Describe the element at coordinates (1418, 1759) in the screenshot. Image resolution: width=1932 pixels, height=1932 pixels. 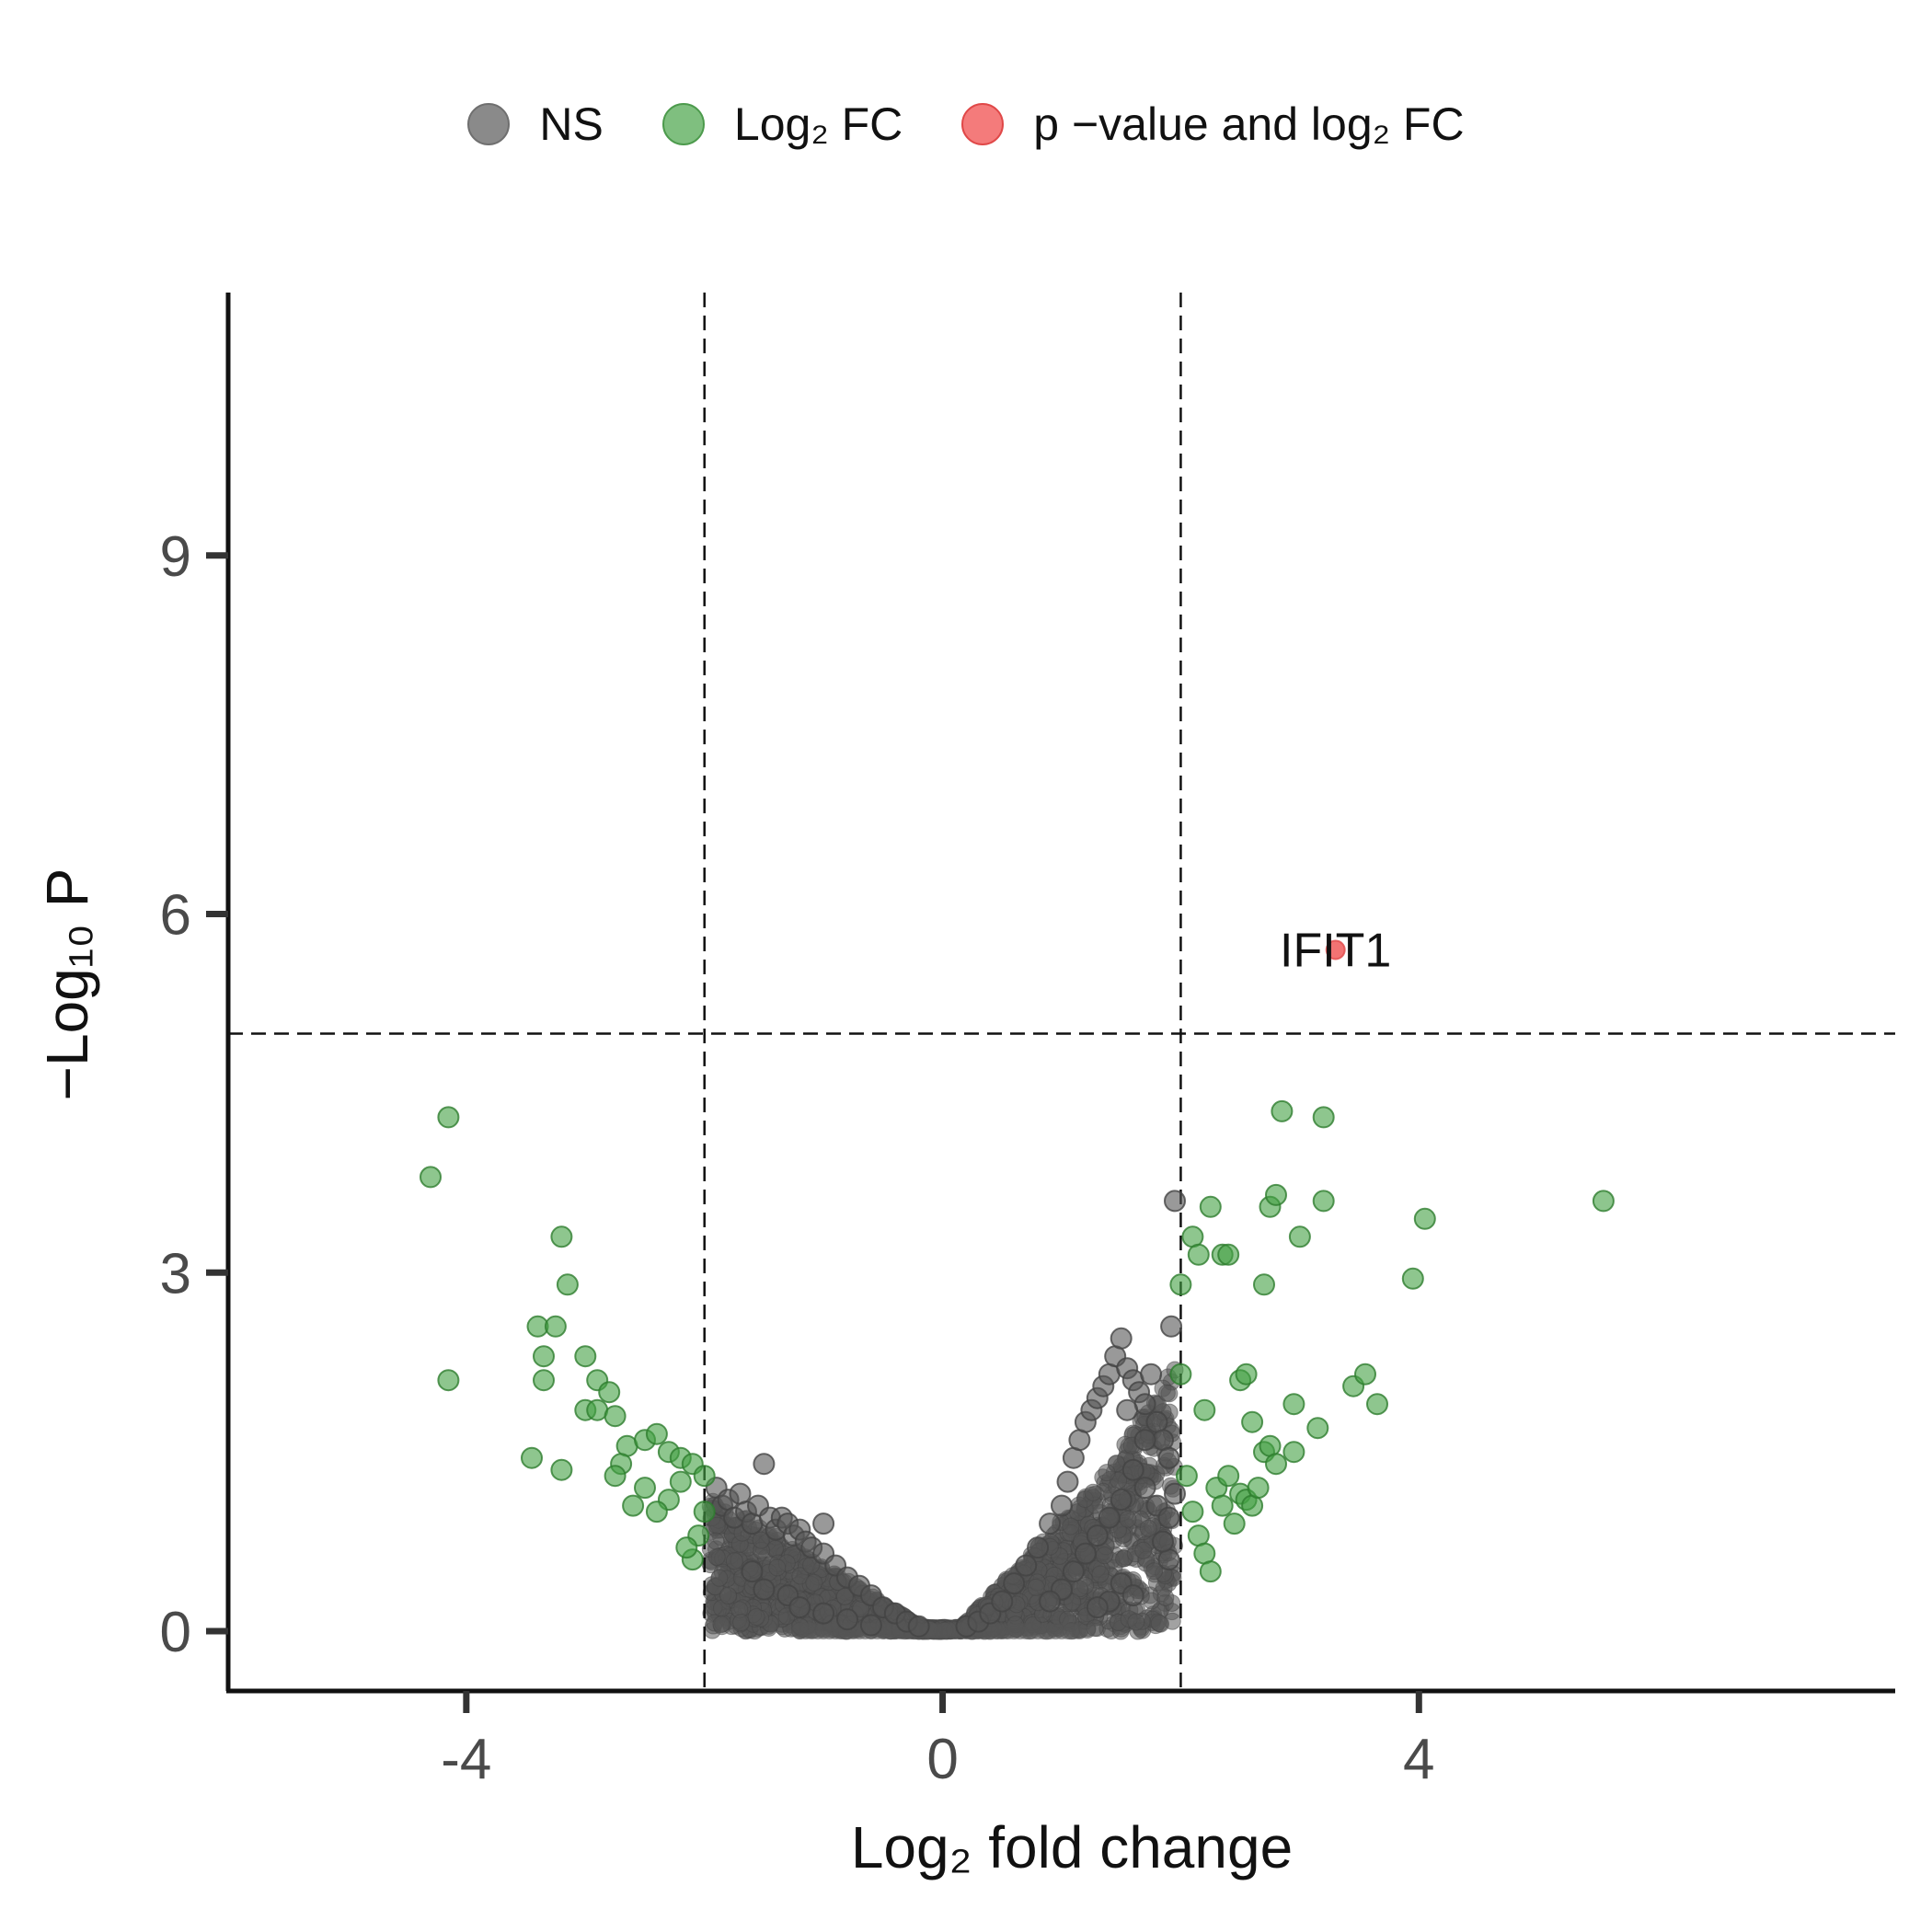
I see `x-tick-label: 4` at that location.